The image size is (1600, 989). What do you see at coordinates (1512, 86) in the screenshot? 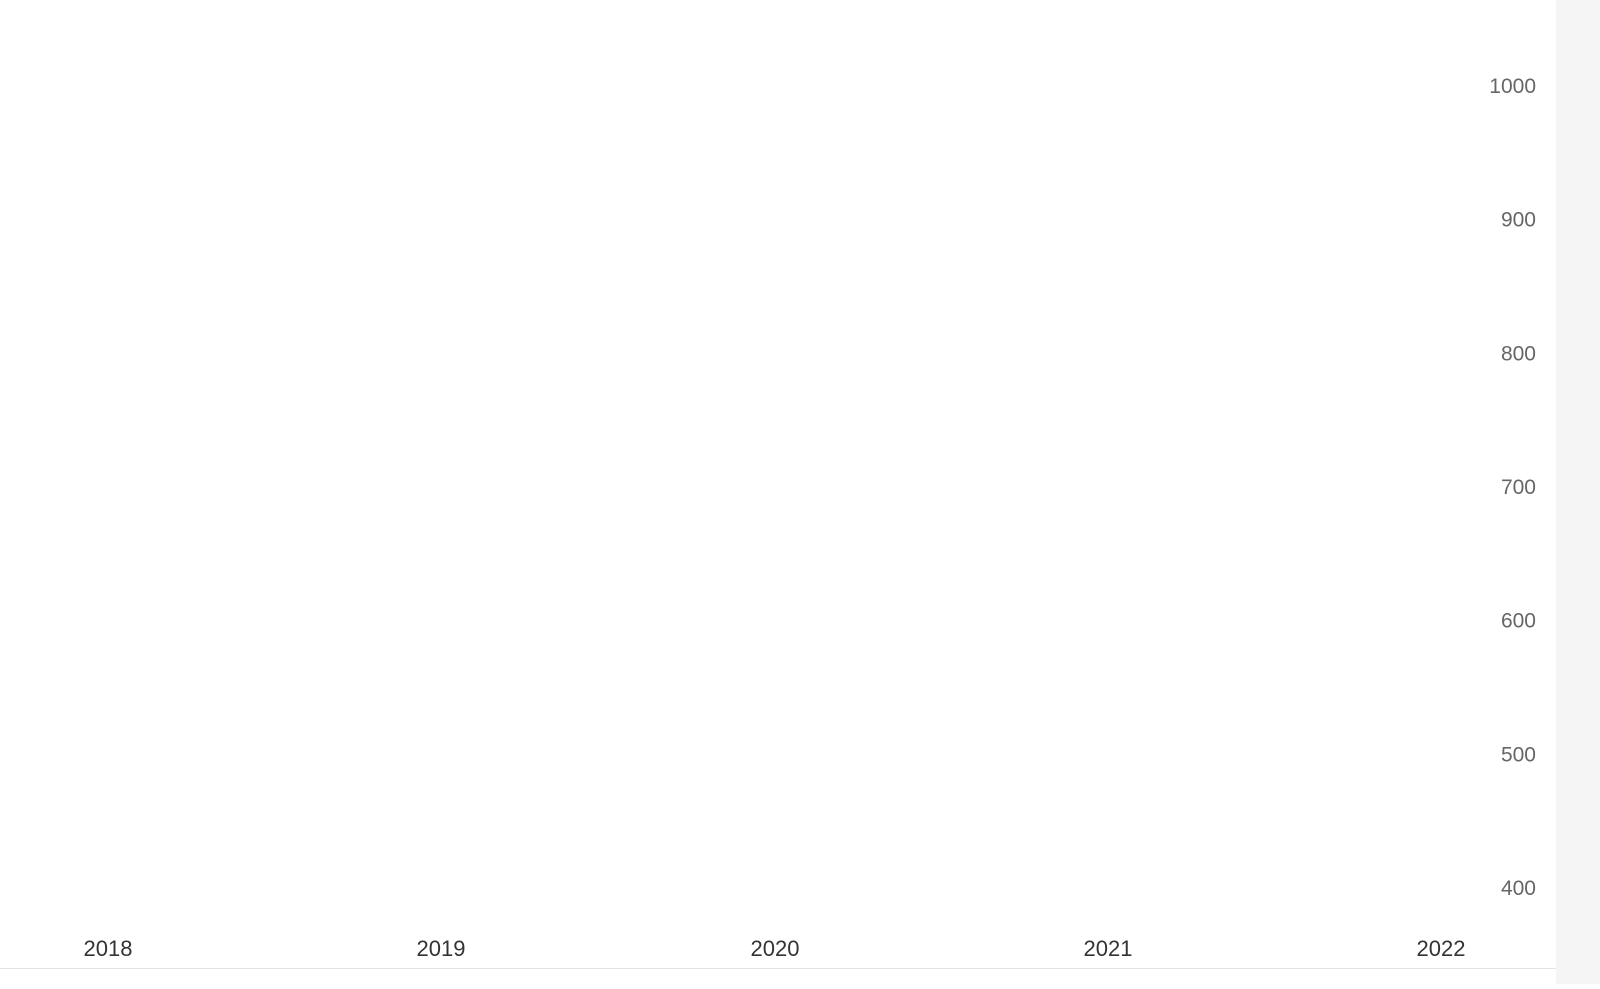
I see `y-tick-label: 1000` at bounding box center [1512, 86].